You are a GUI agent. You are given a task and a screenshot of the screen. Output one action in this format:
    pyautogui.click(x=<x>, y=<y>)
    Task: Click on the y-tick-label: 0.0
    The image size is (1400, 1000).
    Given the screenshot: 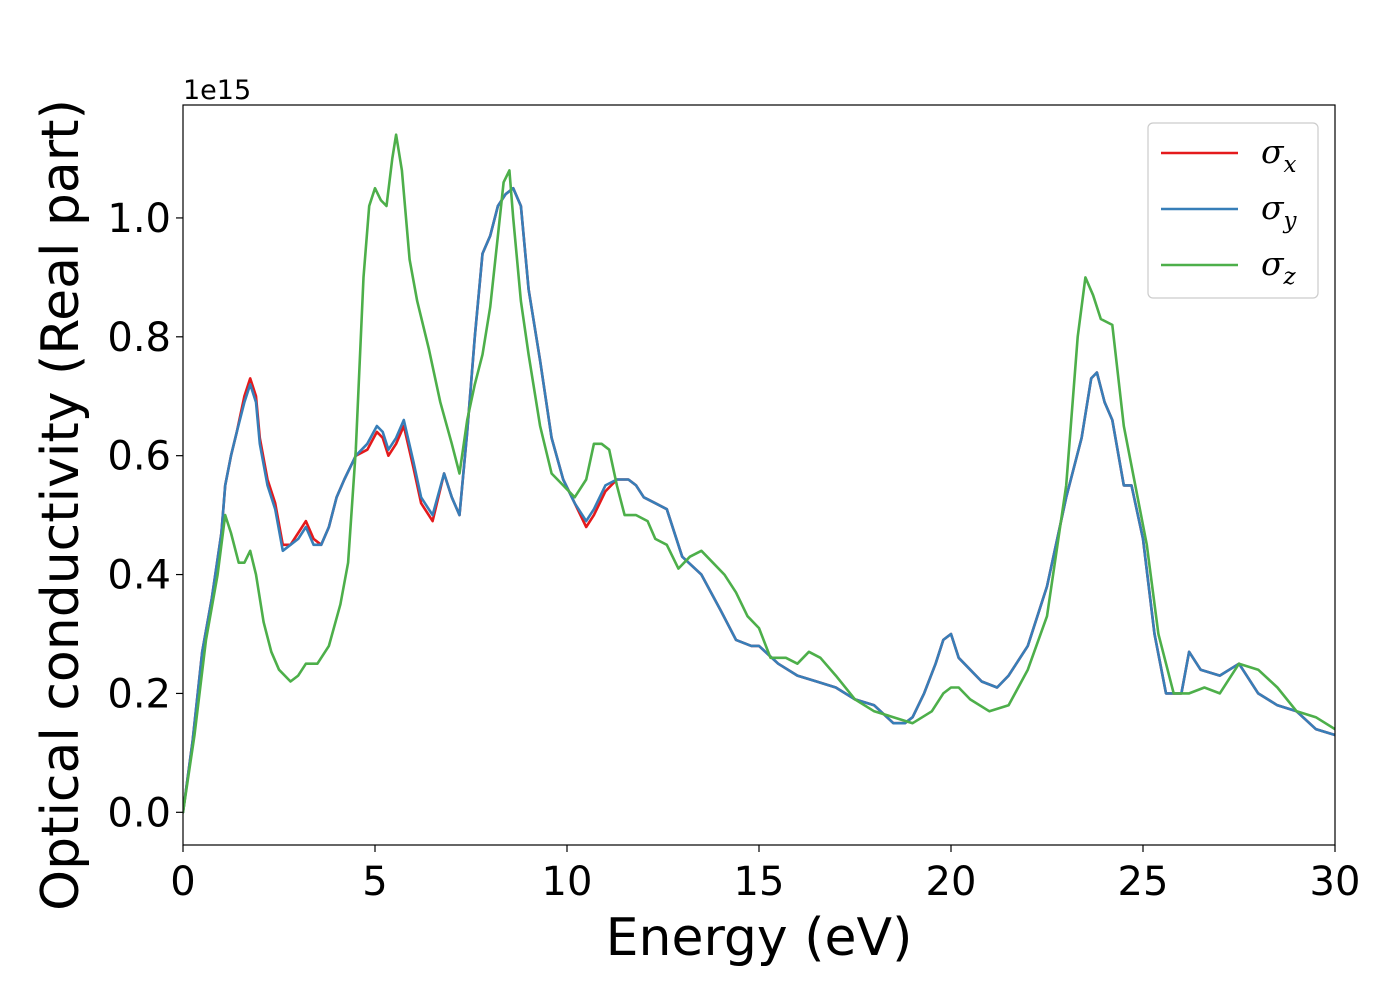 What is the action you would take?
    pyautogui.click(x=139, y=813)
    